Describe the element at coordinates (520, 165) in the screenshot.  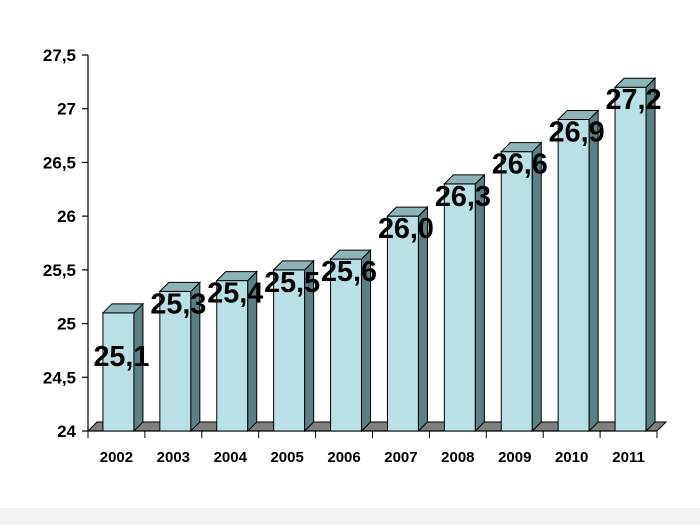
I see `data-label: 26,6` at that location.